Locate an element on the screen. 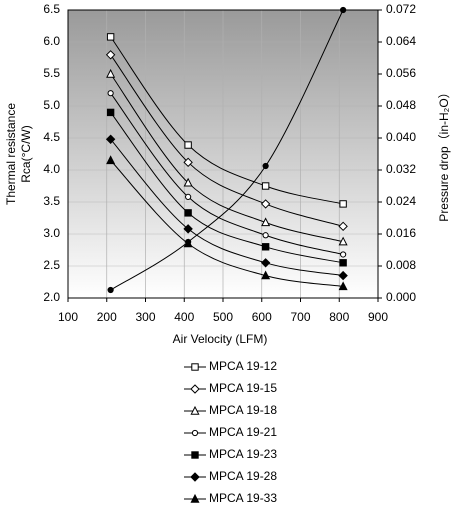 Image resolution: width=454 pixels, height=511 pixels. legend-label: MPCA 19-28 is located at coordinates (243, 476).